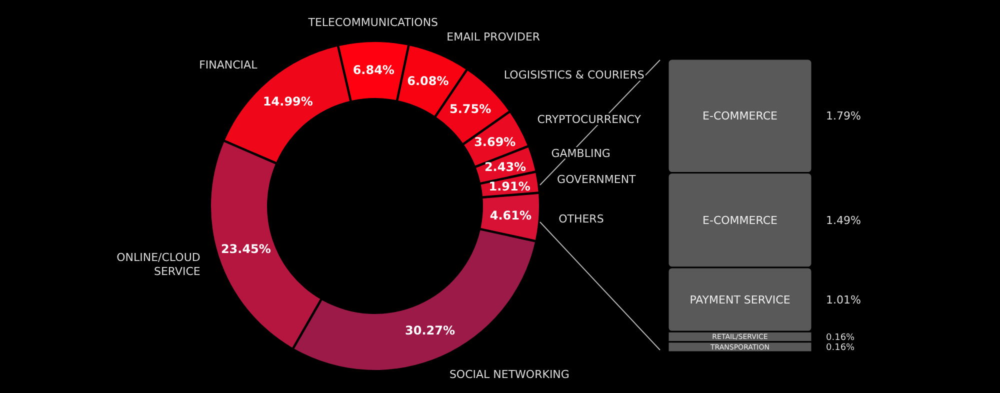 This screenshot has height=393, width=1000. Describe the element at coordinates (505, 167) in the screenshot. I see `data-label: 2.43%` at that location.